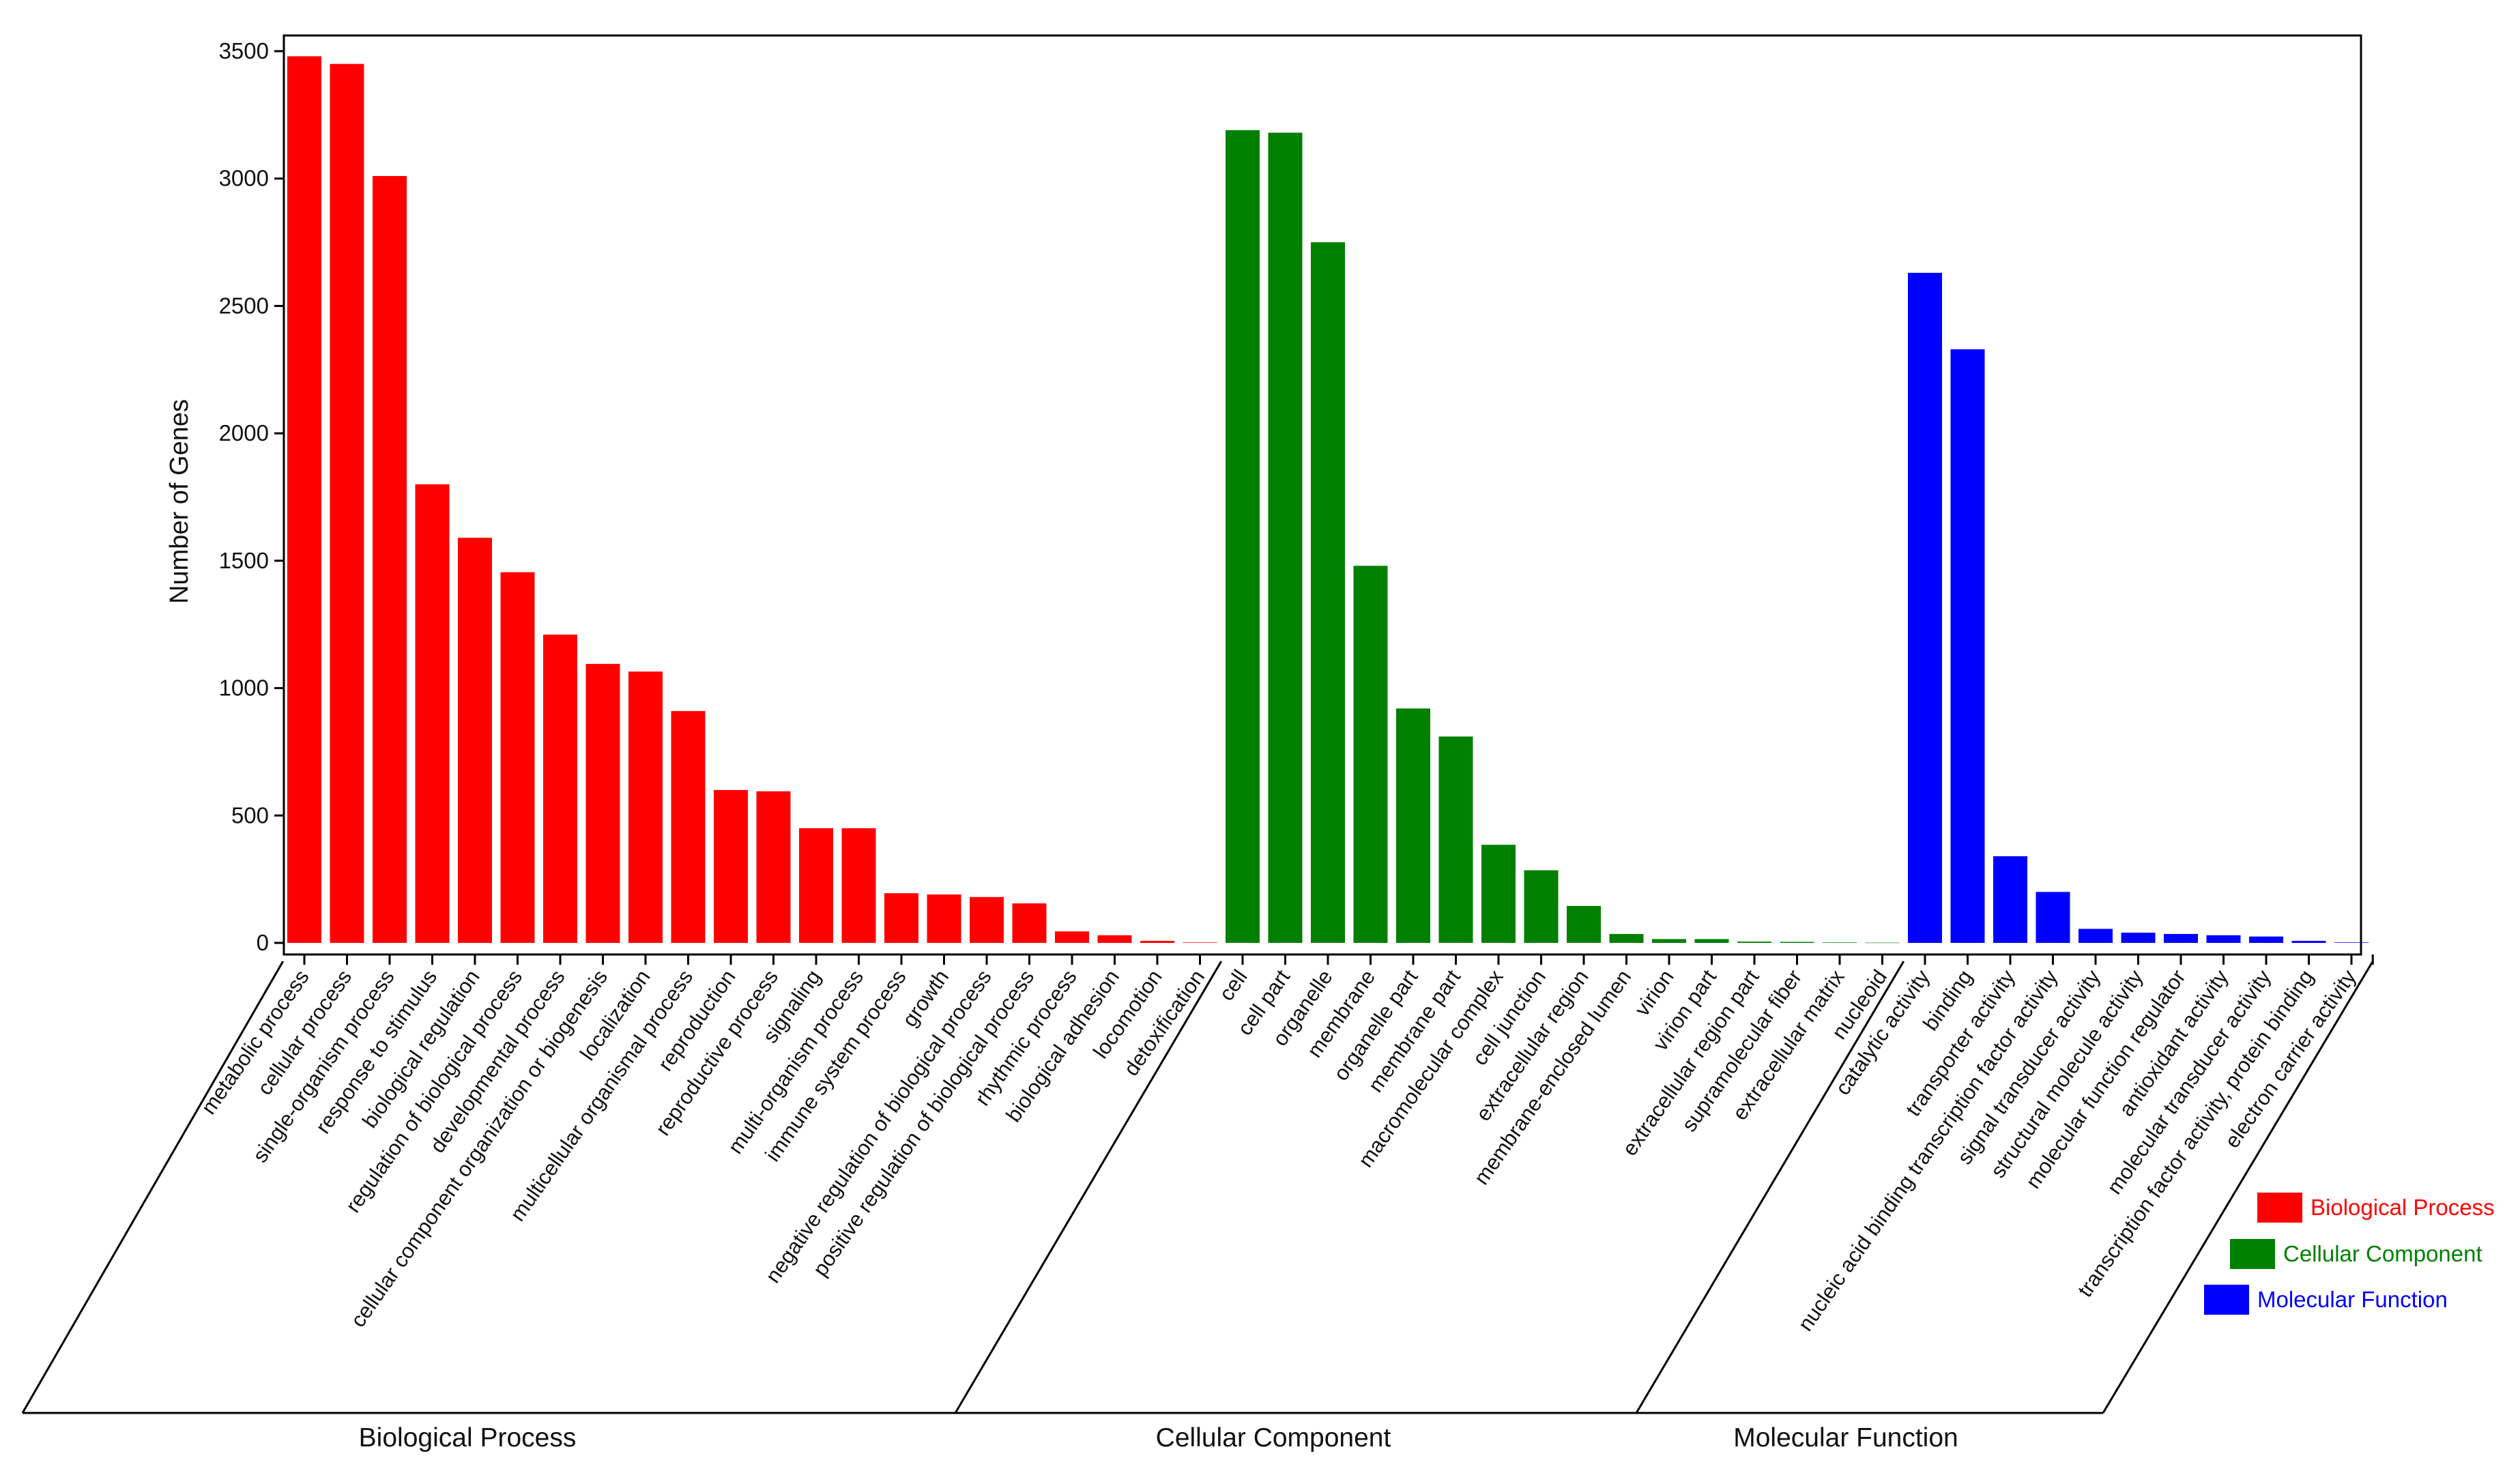 The height and width of the screenshot is (1473, 2520). I want to click on legend-swatch-molecular-function, so click(2226, 1300).